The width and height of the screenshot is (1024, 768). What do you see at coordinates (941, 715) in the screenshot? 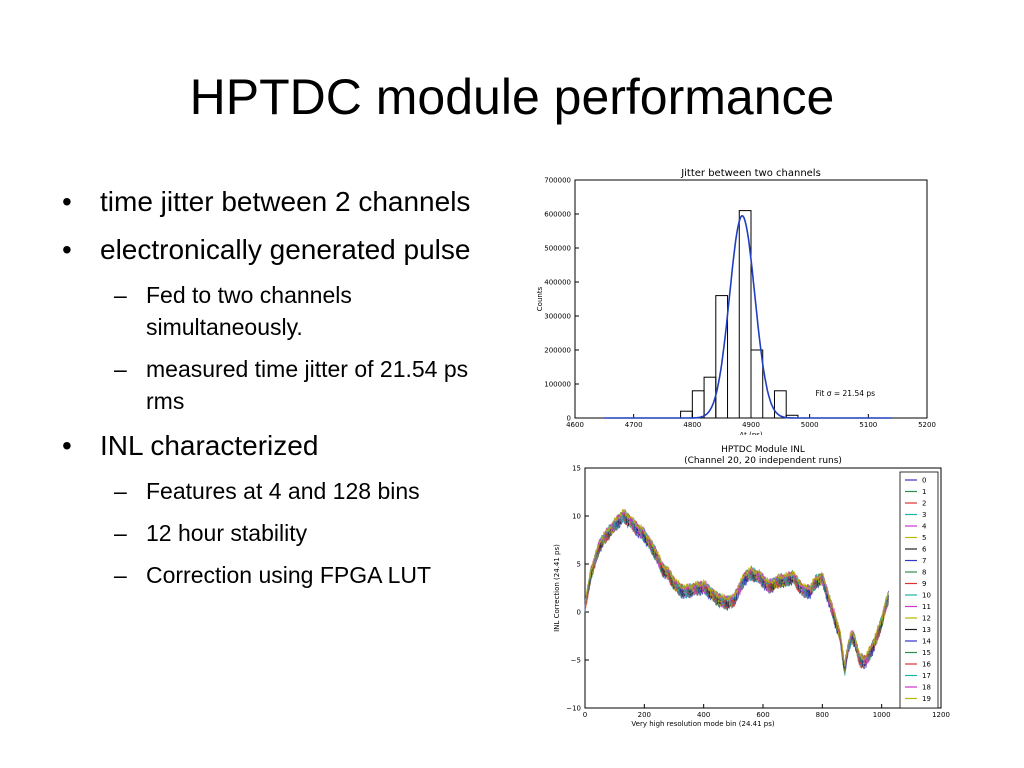
I see `x-tick-label: 1200` at bounding box center [941, 715].